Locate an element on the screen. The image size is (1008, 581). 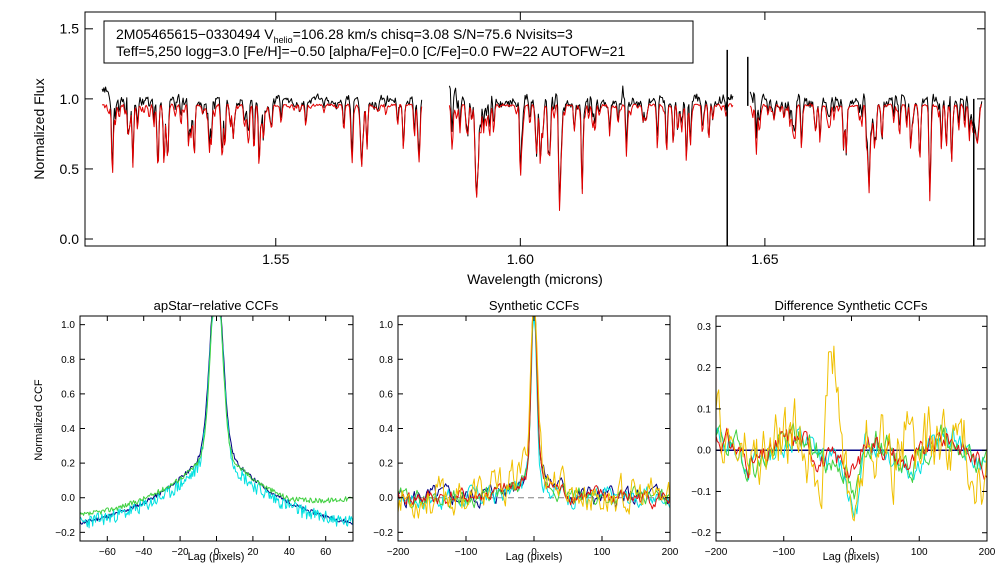
apstar-ccf-x-axis-label: Lag (pixels) is located at coordinates (216, 557).